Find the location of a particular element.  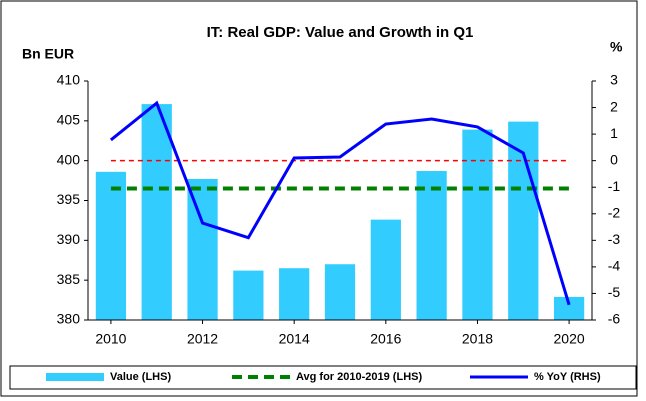

y2-tick-label: -4 is located at coordinates (614, 266).